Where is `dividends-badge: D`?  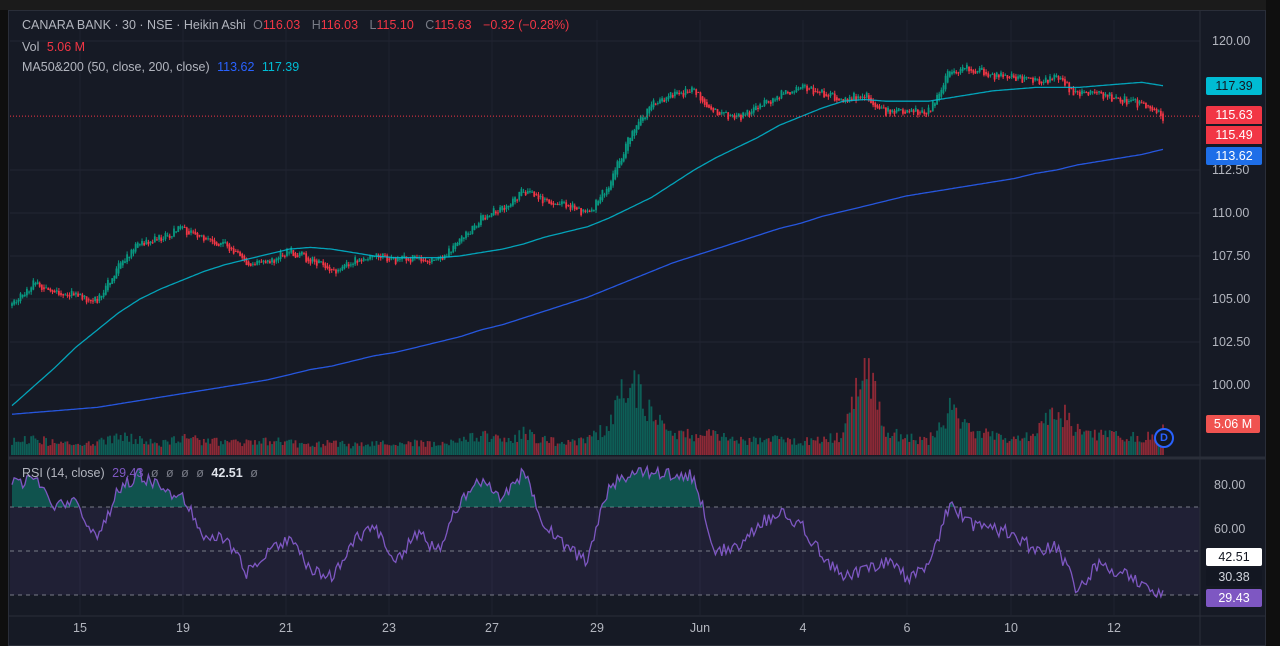
dividends-badge: D is located at coordinates (1164, 438).